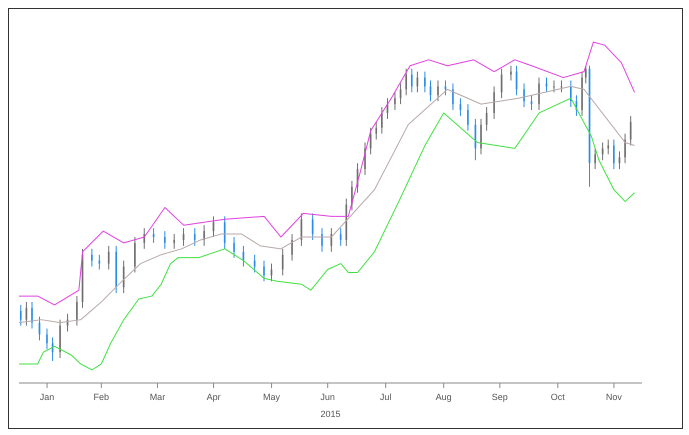 The height and width of the screenshot is (435, 689). I want to click on x-tick-label: Aug, so click(444, 397).